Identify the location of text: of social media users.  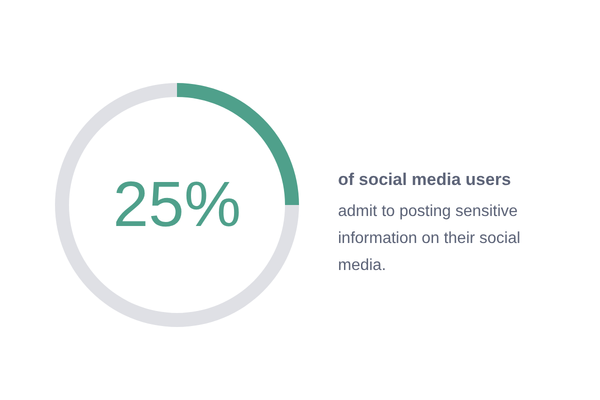
(424, 179).